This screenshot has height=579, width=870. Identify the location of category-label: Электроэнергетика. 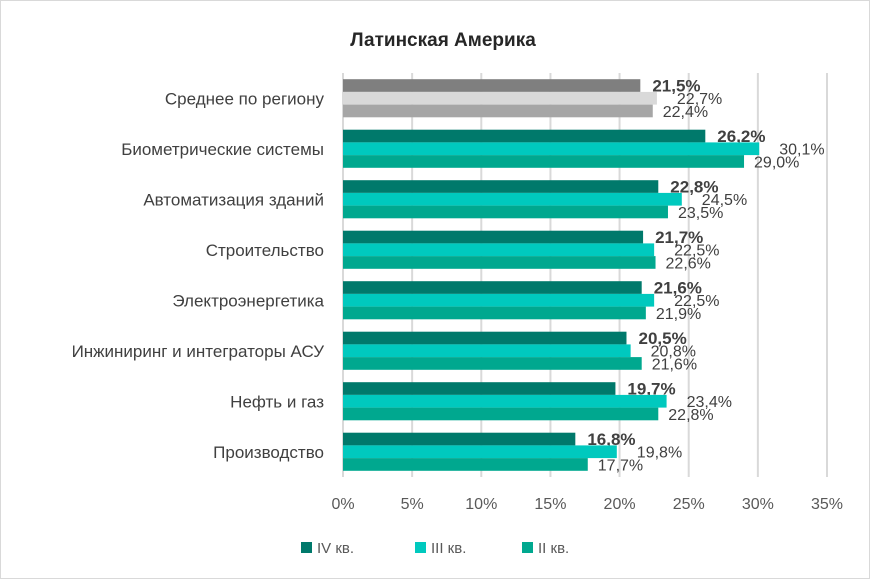
(248, 300).